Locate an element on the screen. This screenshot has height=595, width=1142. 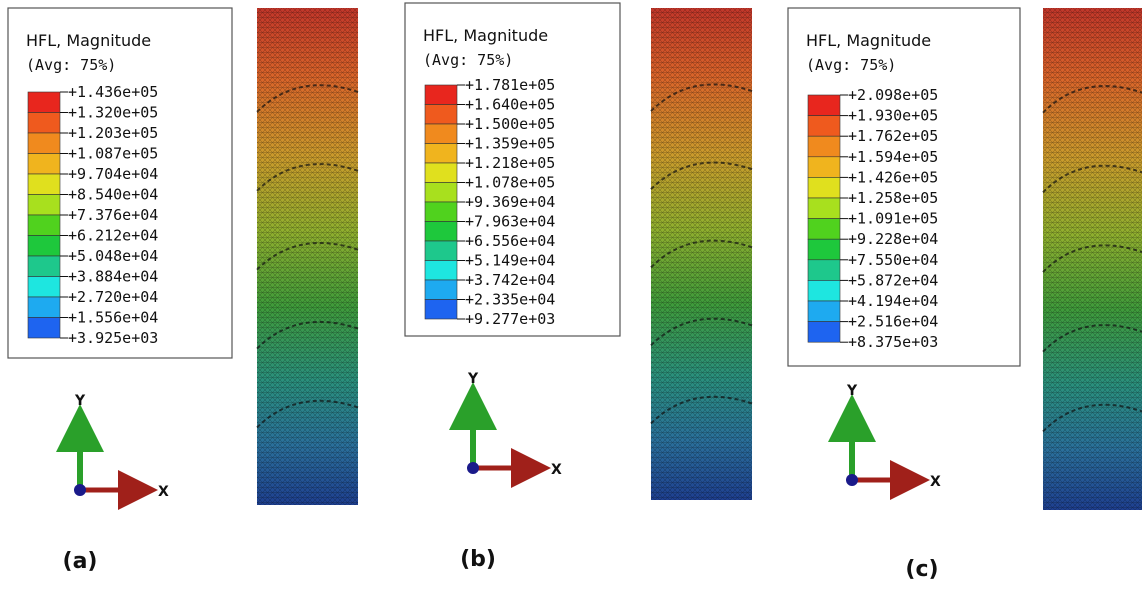
legend-level: +5.872e+04 is located at coordinates (893, 280).